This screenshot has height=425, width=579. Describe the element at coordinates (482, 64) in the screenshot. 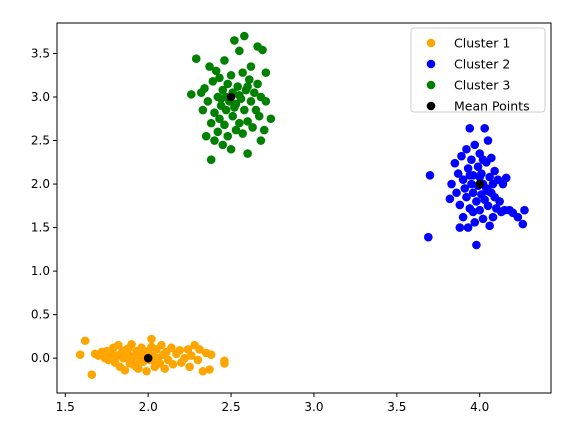

I see `legend-label-1: Cluster 2` at that location.